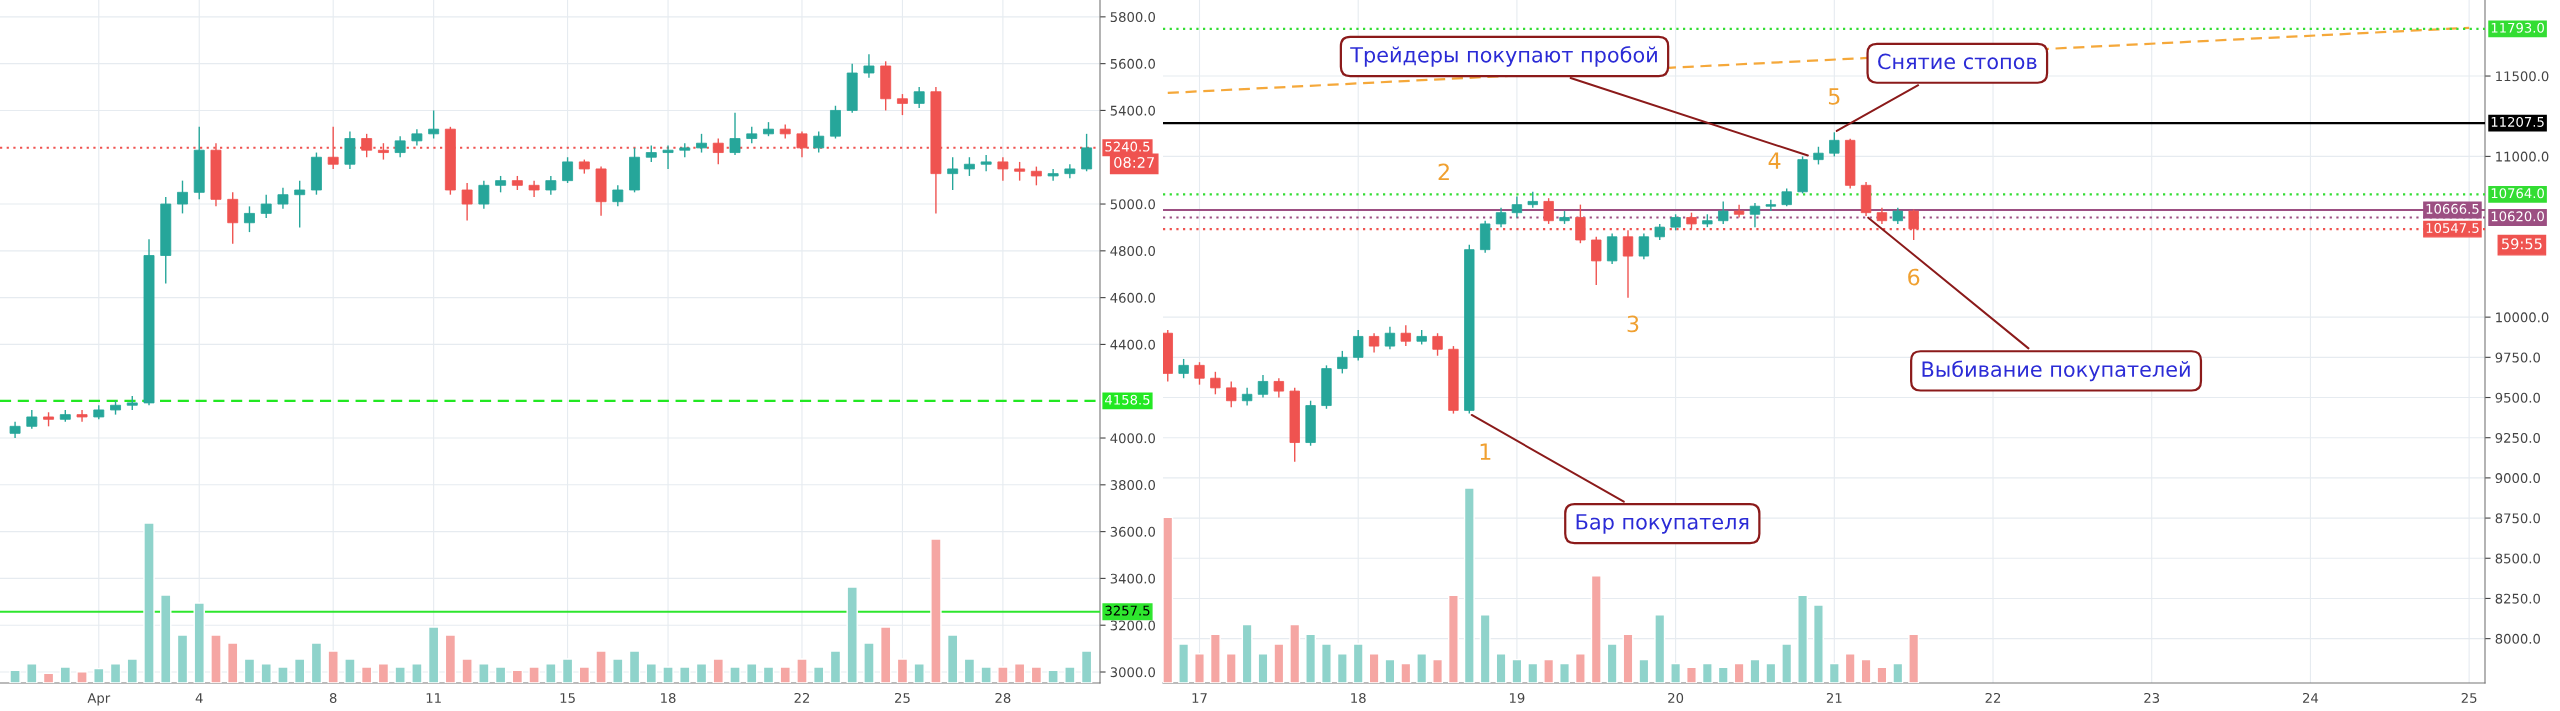 The image size is (2560, 711). What do you see at coordinates (1443, 171) in the screenshot?
I see `annotation: 2` at bounding box center [1443, 171].